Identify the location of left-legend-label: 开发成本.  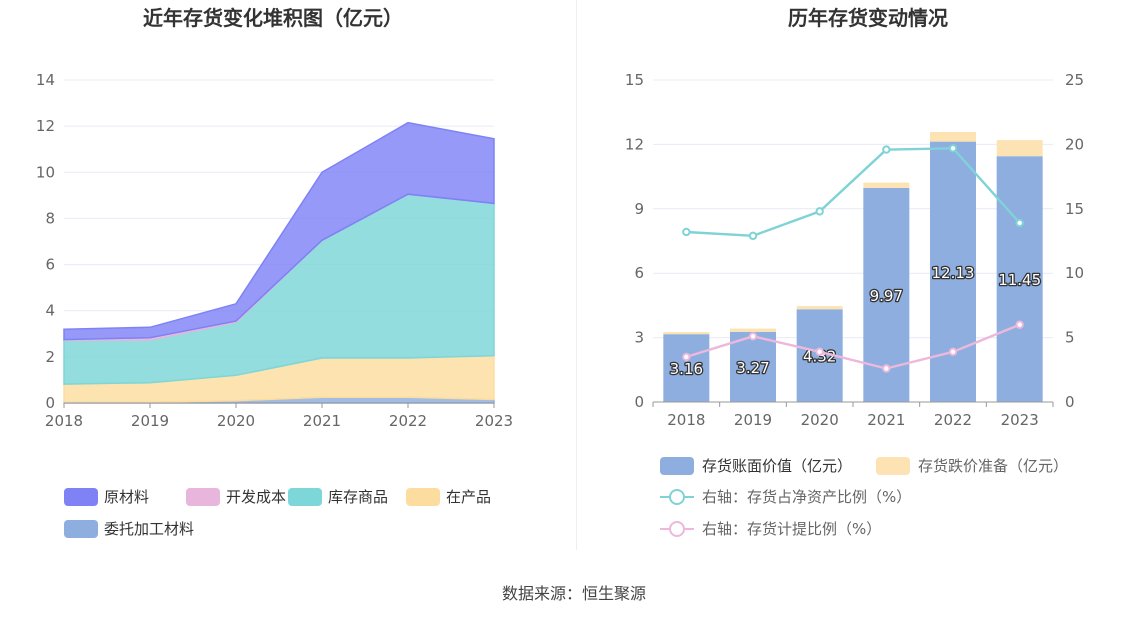
(256, 497).